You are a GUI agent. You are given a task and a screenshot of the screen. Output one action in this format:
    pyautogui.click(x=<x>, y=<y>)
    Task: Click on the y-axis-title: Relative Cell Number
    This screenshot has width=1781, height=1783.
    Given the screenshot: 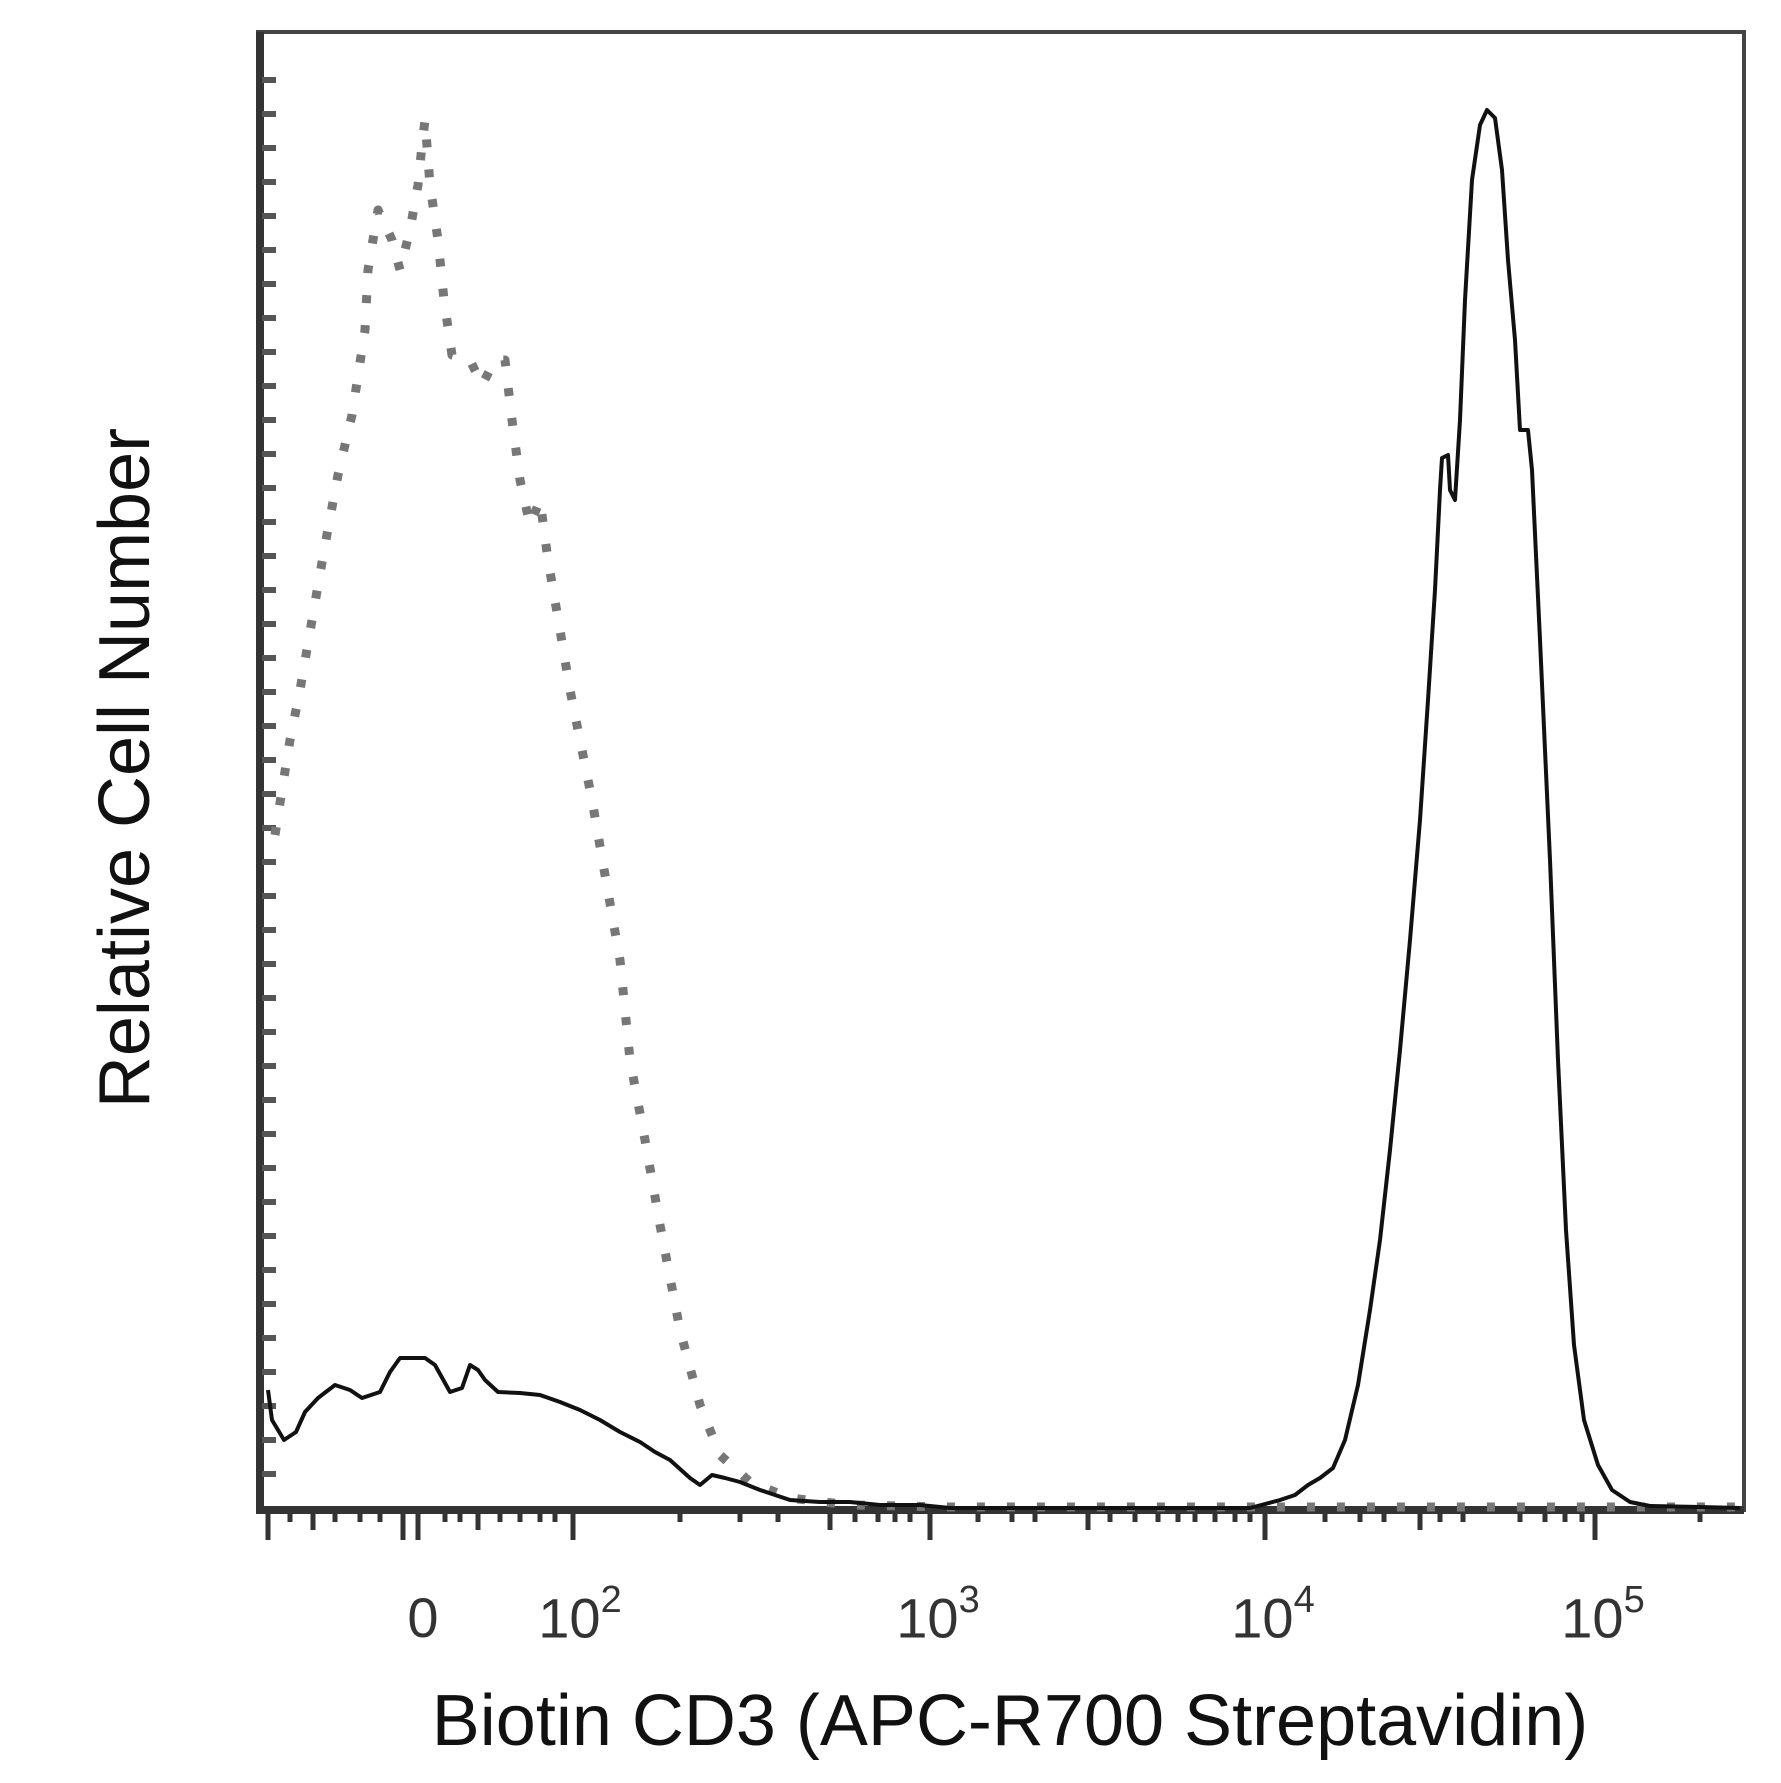 What is the action you would take?
    pyautogui.click(x=125, y=768)
    